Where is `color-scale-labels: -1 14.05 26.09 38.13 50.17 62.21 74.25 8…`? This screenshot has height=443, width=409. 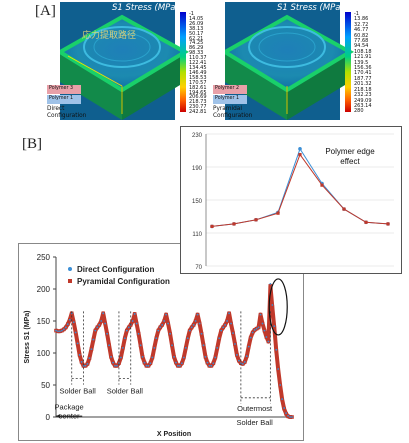
color-scale-labels: -1 14.05 26.09 38.13 50.17 62.21 74.25 8… is located at coordinates (198, 63).